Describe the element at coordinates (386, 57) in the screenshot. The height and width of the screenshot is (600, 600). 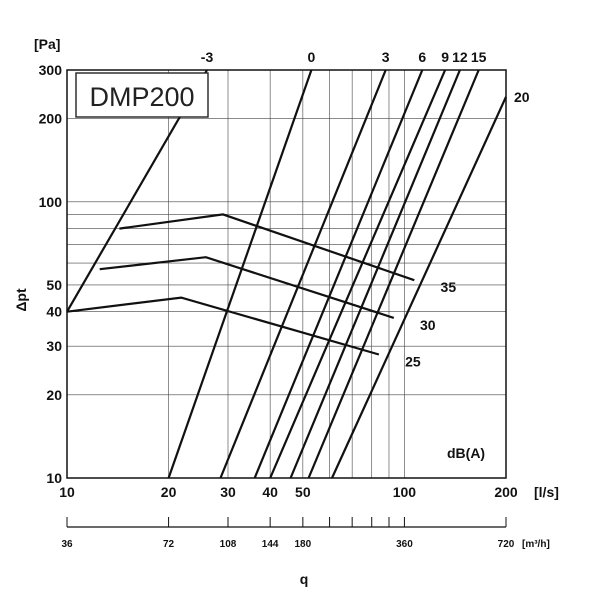
I see `sound-line-label: 3` at that location.